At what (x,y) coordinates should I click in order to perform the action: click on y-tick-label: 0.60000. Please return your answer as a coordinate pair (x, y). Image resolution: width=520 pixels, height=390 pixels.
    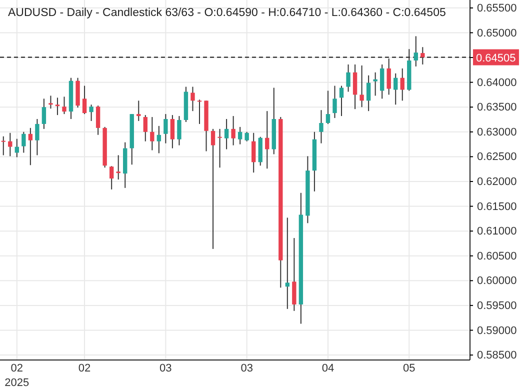
    Looking at the image, I should click on (497, 281).